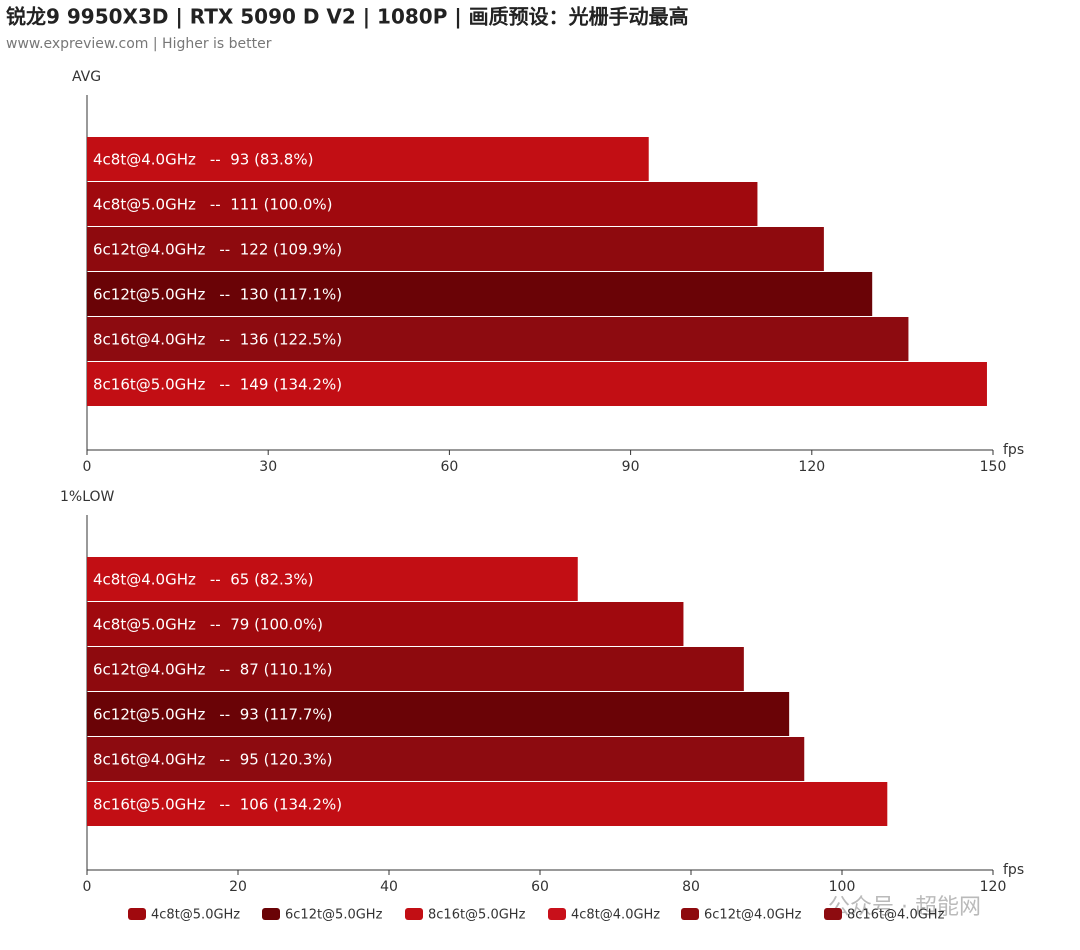 Image resolution: width=1080 pixels, height=950 pixels. Describe the element at coordinates (275, 759) in the screenshot. I see `value-label: -- 95 (120.3%)` at that location.